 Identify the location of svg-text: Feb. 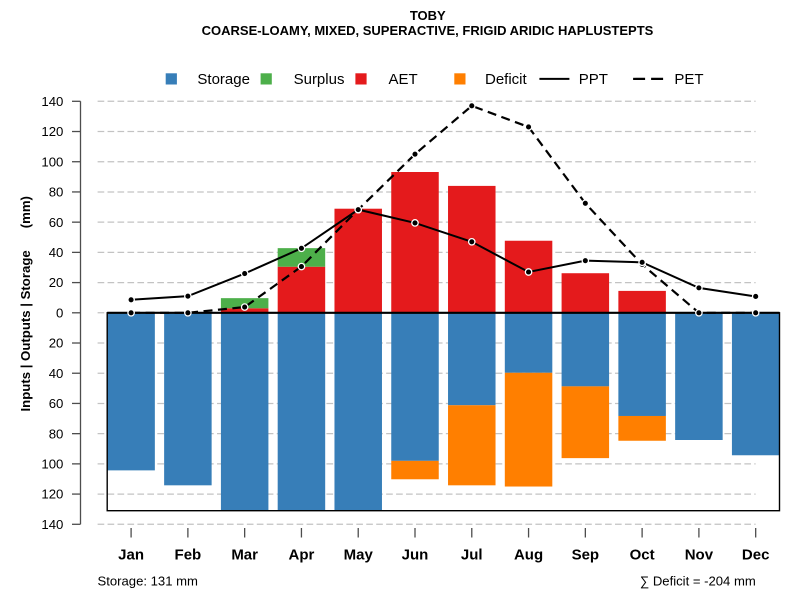
(188, 555).